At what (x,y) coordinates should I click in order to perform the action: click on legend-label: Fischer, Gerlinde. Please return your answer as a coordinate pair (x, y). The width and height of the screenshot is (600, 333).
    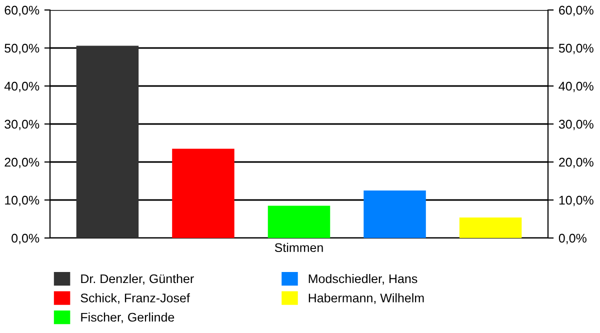
    Looking at the image, I should click on (127, 318).